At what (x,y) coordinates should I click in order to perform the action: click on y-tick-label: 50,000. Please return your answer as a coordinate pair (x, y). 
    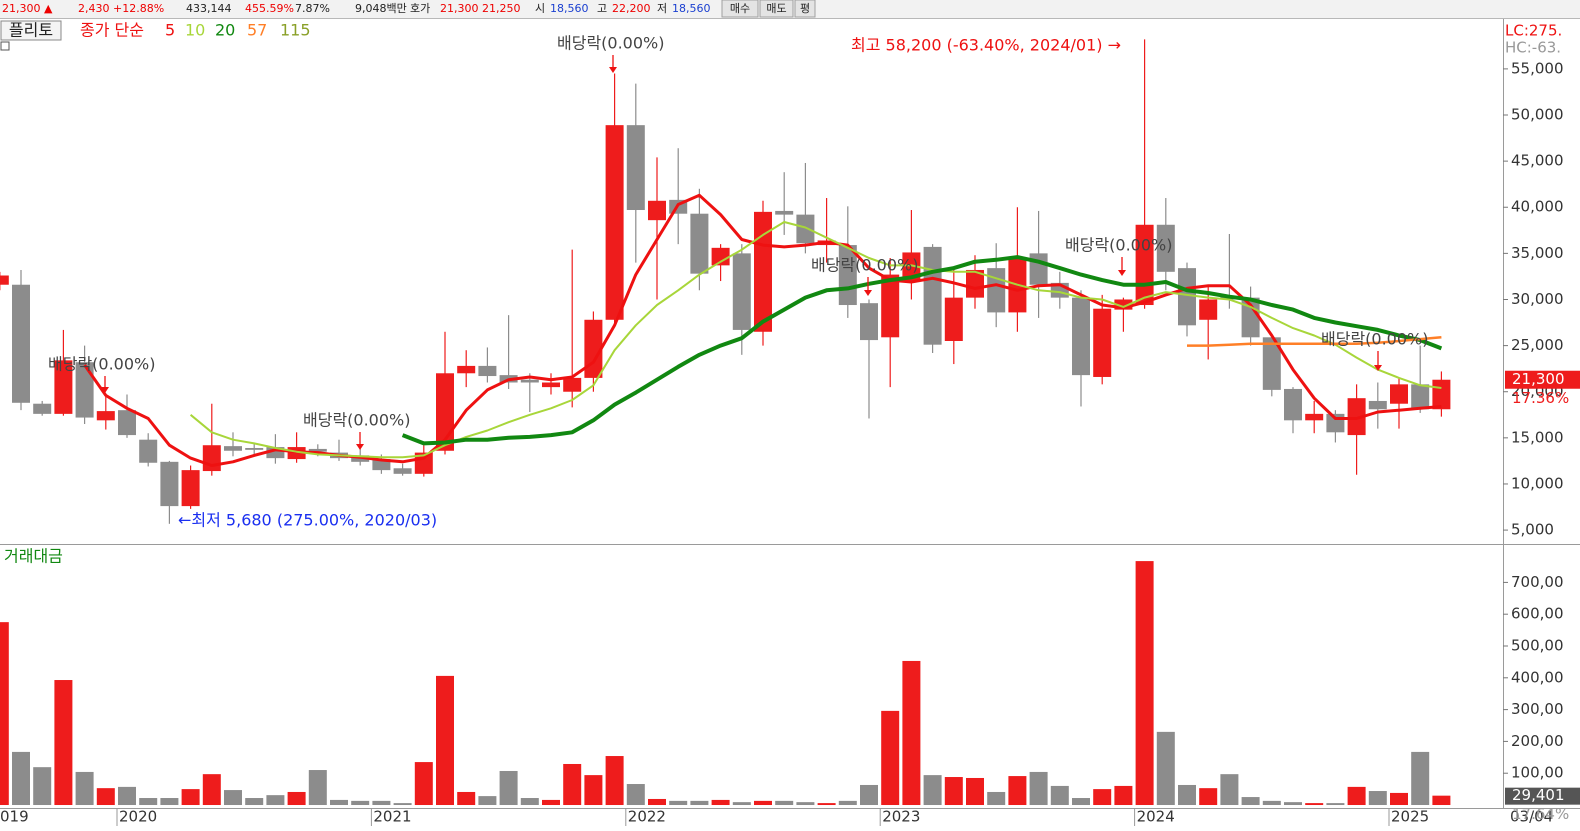
    Looking at the image, I should click on (1537, 115).